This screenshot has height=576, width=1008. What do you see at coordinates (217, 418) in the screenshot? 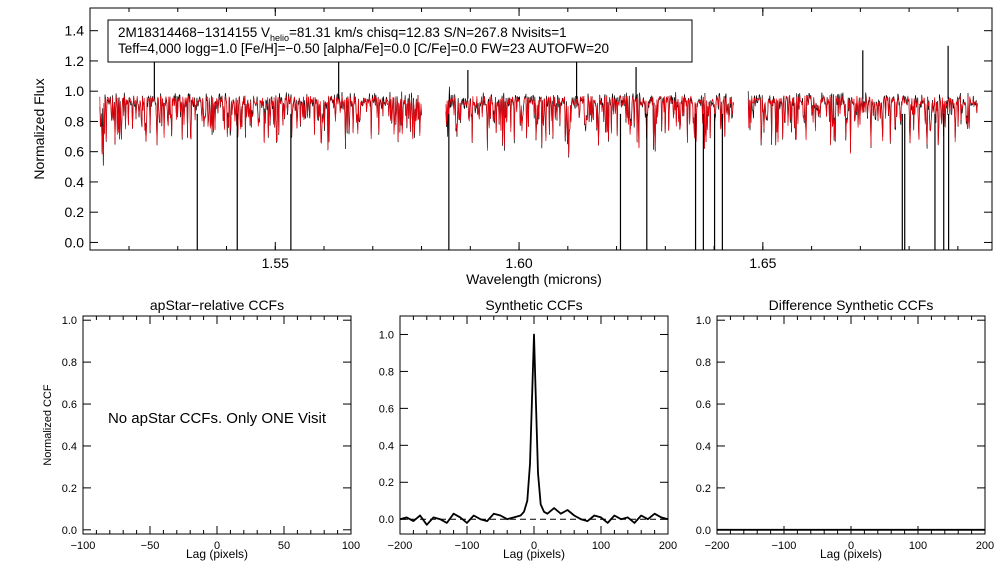
I see `apstar-ccf-annotation: No apStar CCFs. Only ONE Visit` at bounding box center [217, 418].